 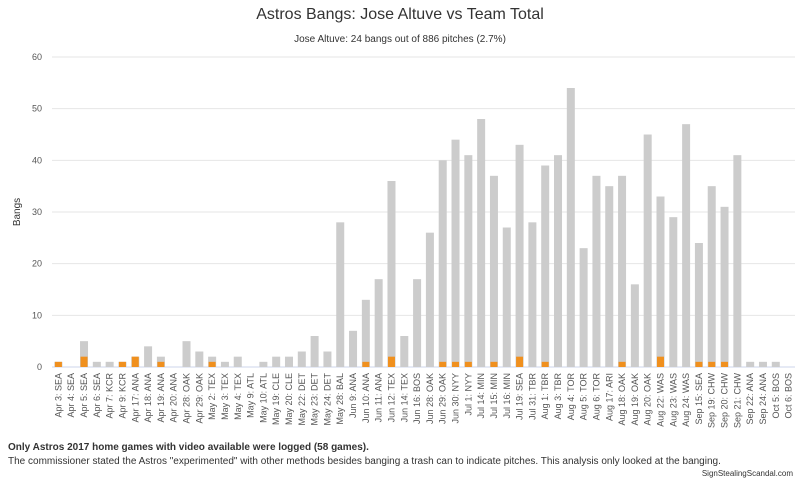 I want to click on x-tick-label: Aug 6: TOR, so click(x=596, y=397).